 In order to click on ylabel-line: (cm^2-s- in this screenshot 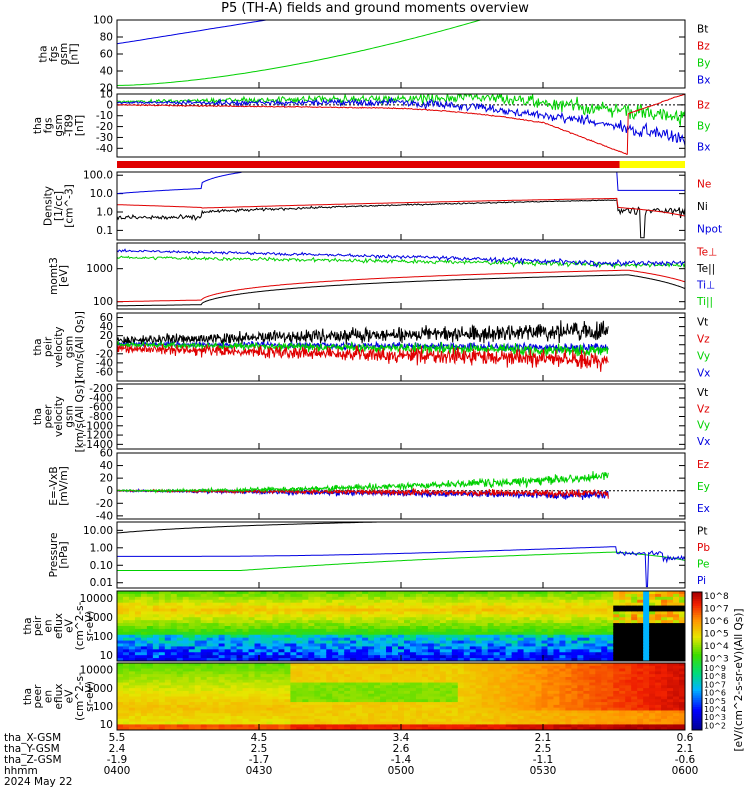, I will do `click(80, 696)`.